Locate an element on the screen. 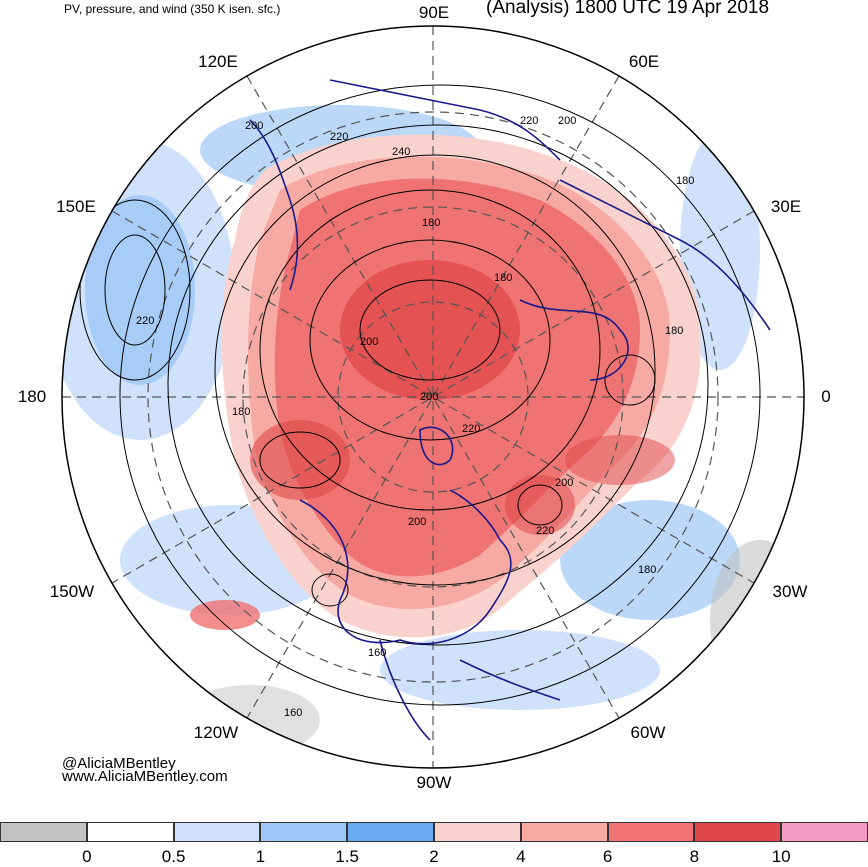  lon-label-150e: 150E is located at coordinates (76, 206).